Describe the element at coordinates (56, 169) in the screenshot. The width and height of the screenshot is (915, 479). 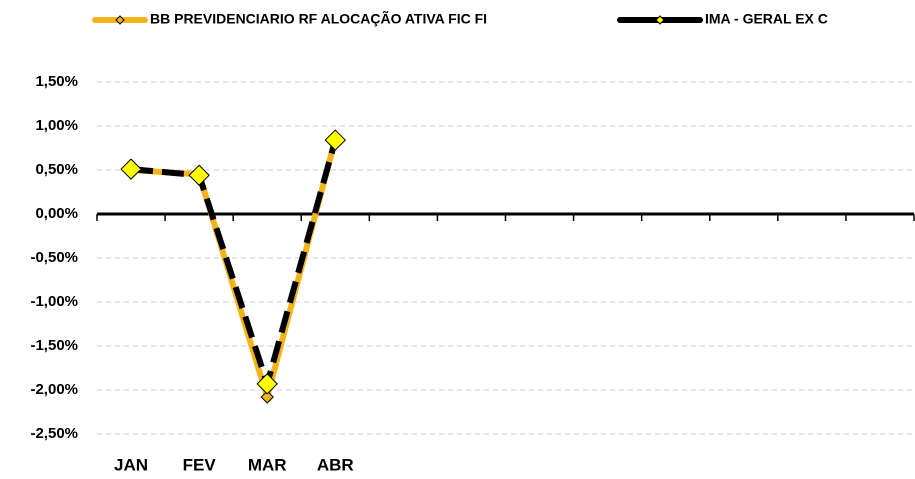
I see `y-tick-label: 0,50%` at that location.